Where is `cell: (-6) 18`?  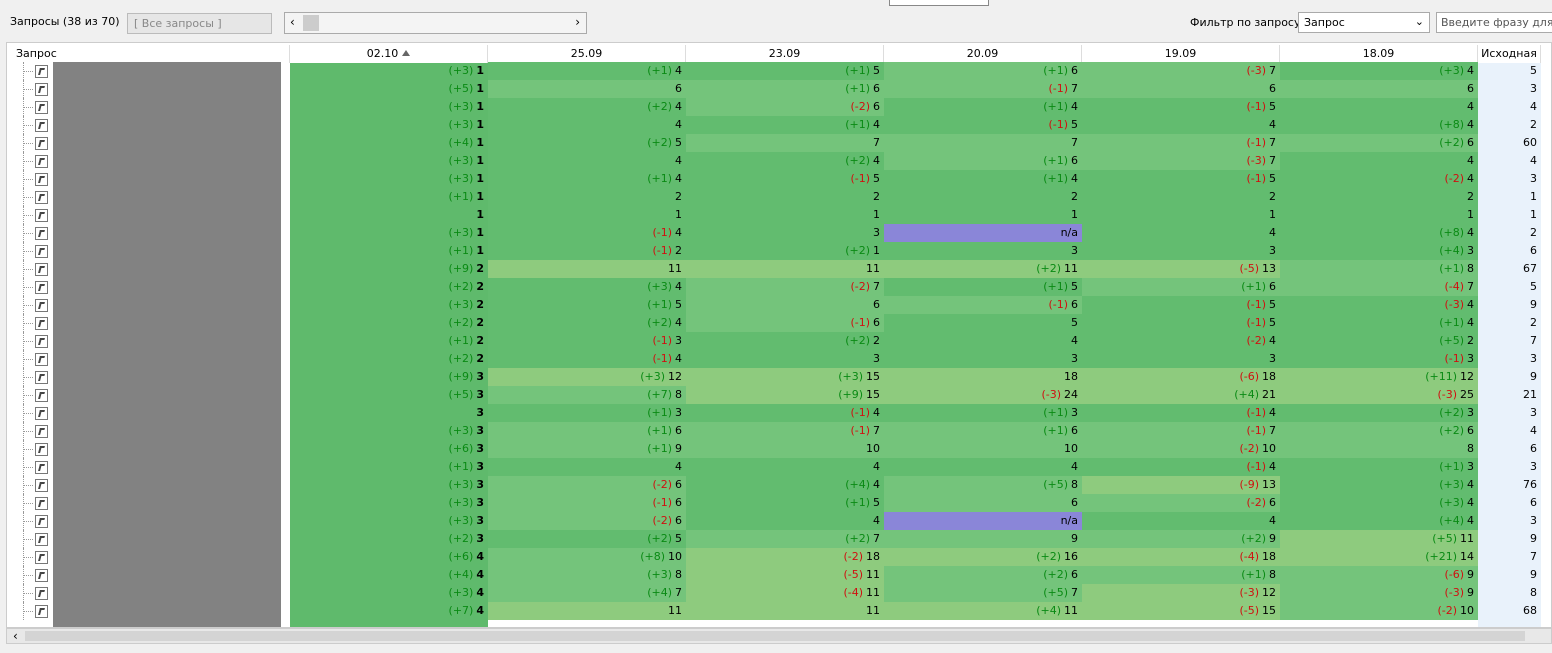
cell: (-6) 18 is located at coordinates (1181, 377).